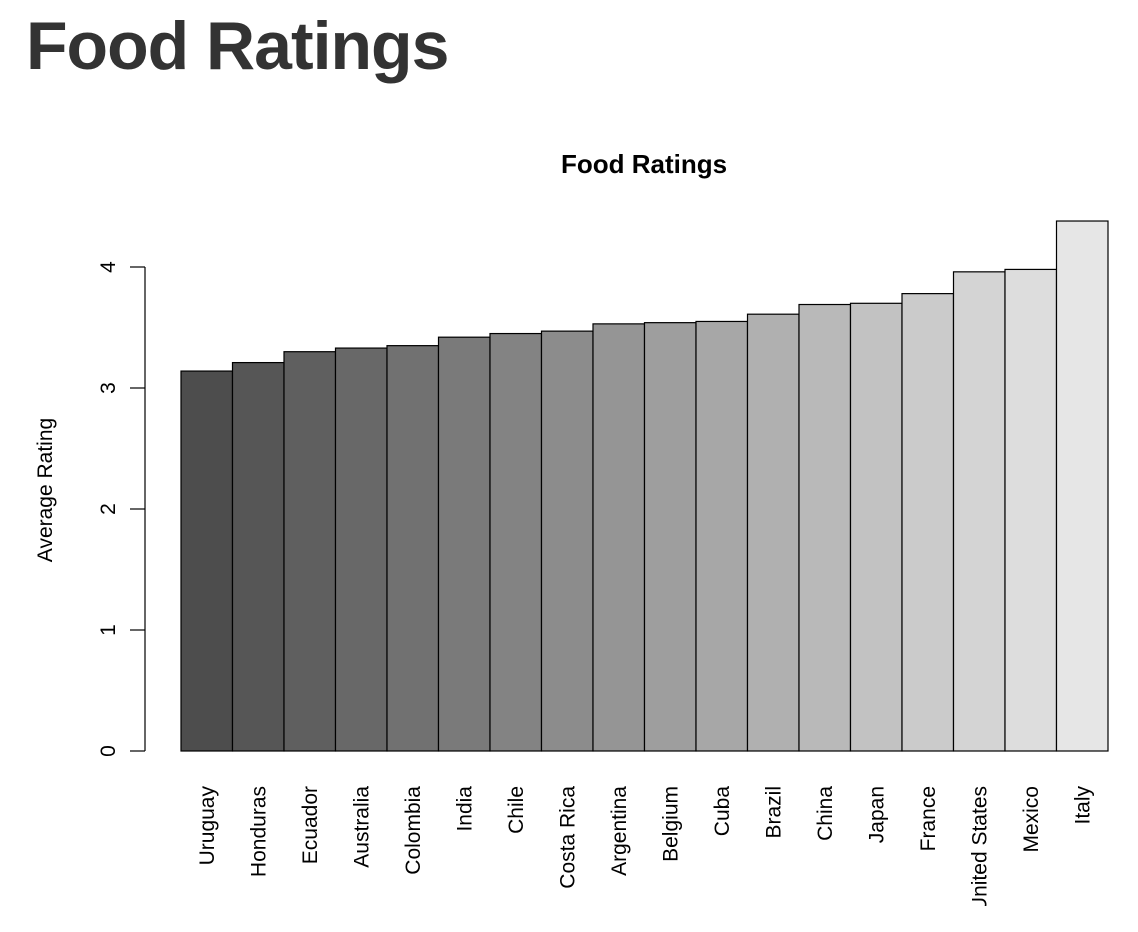 The width and height of the screenshot is (1138, 932). What do you see at coordinates (773, 812) in the screenshot?
I see `x-tick-label: Brazil` at bounding box center [773, 812].